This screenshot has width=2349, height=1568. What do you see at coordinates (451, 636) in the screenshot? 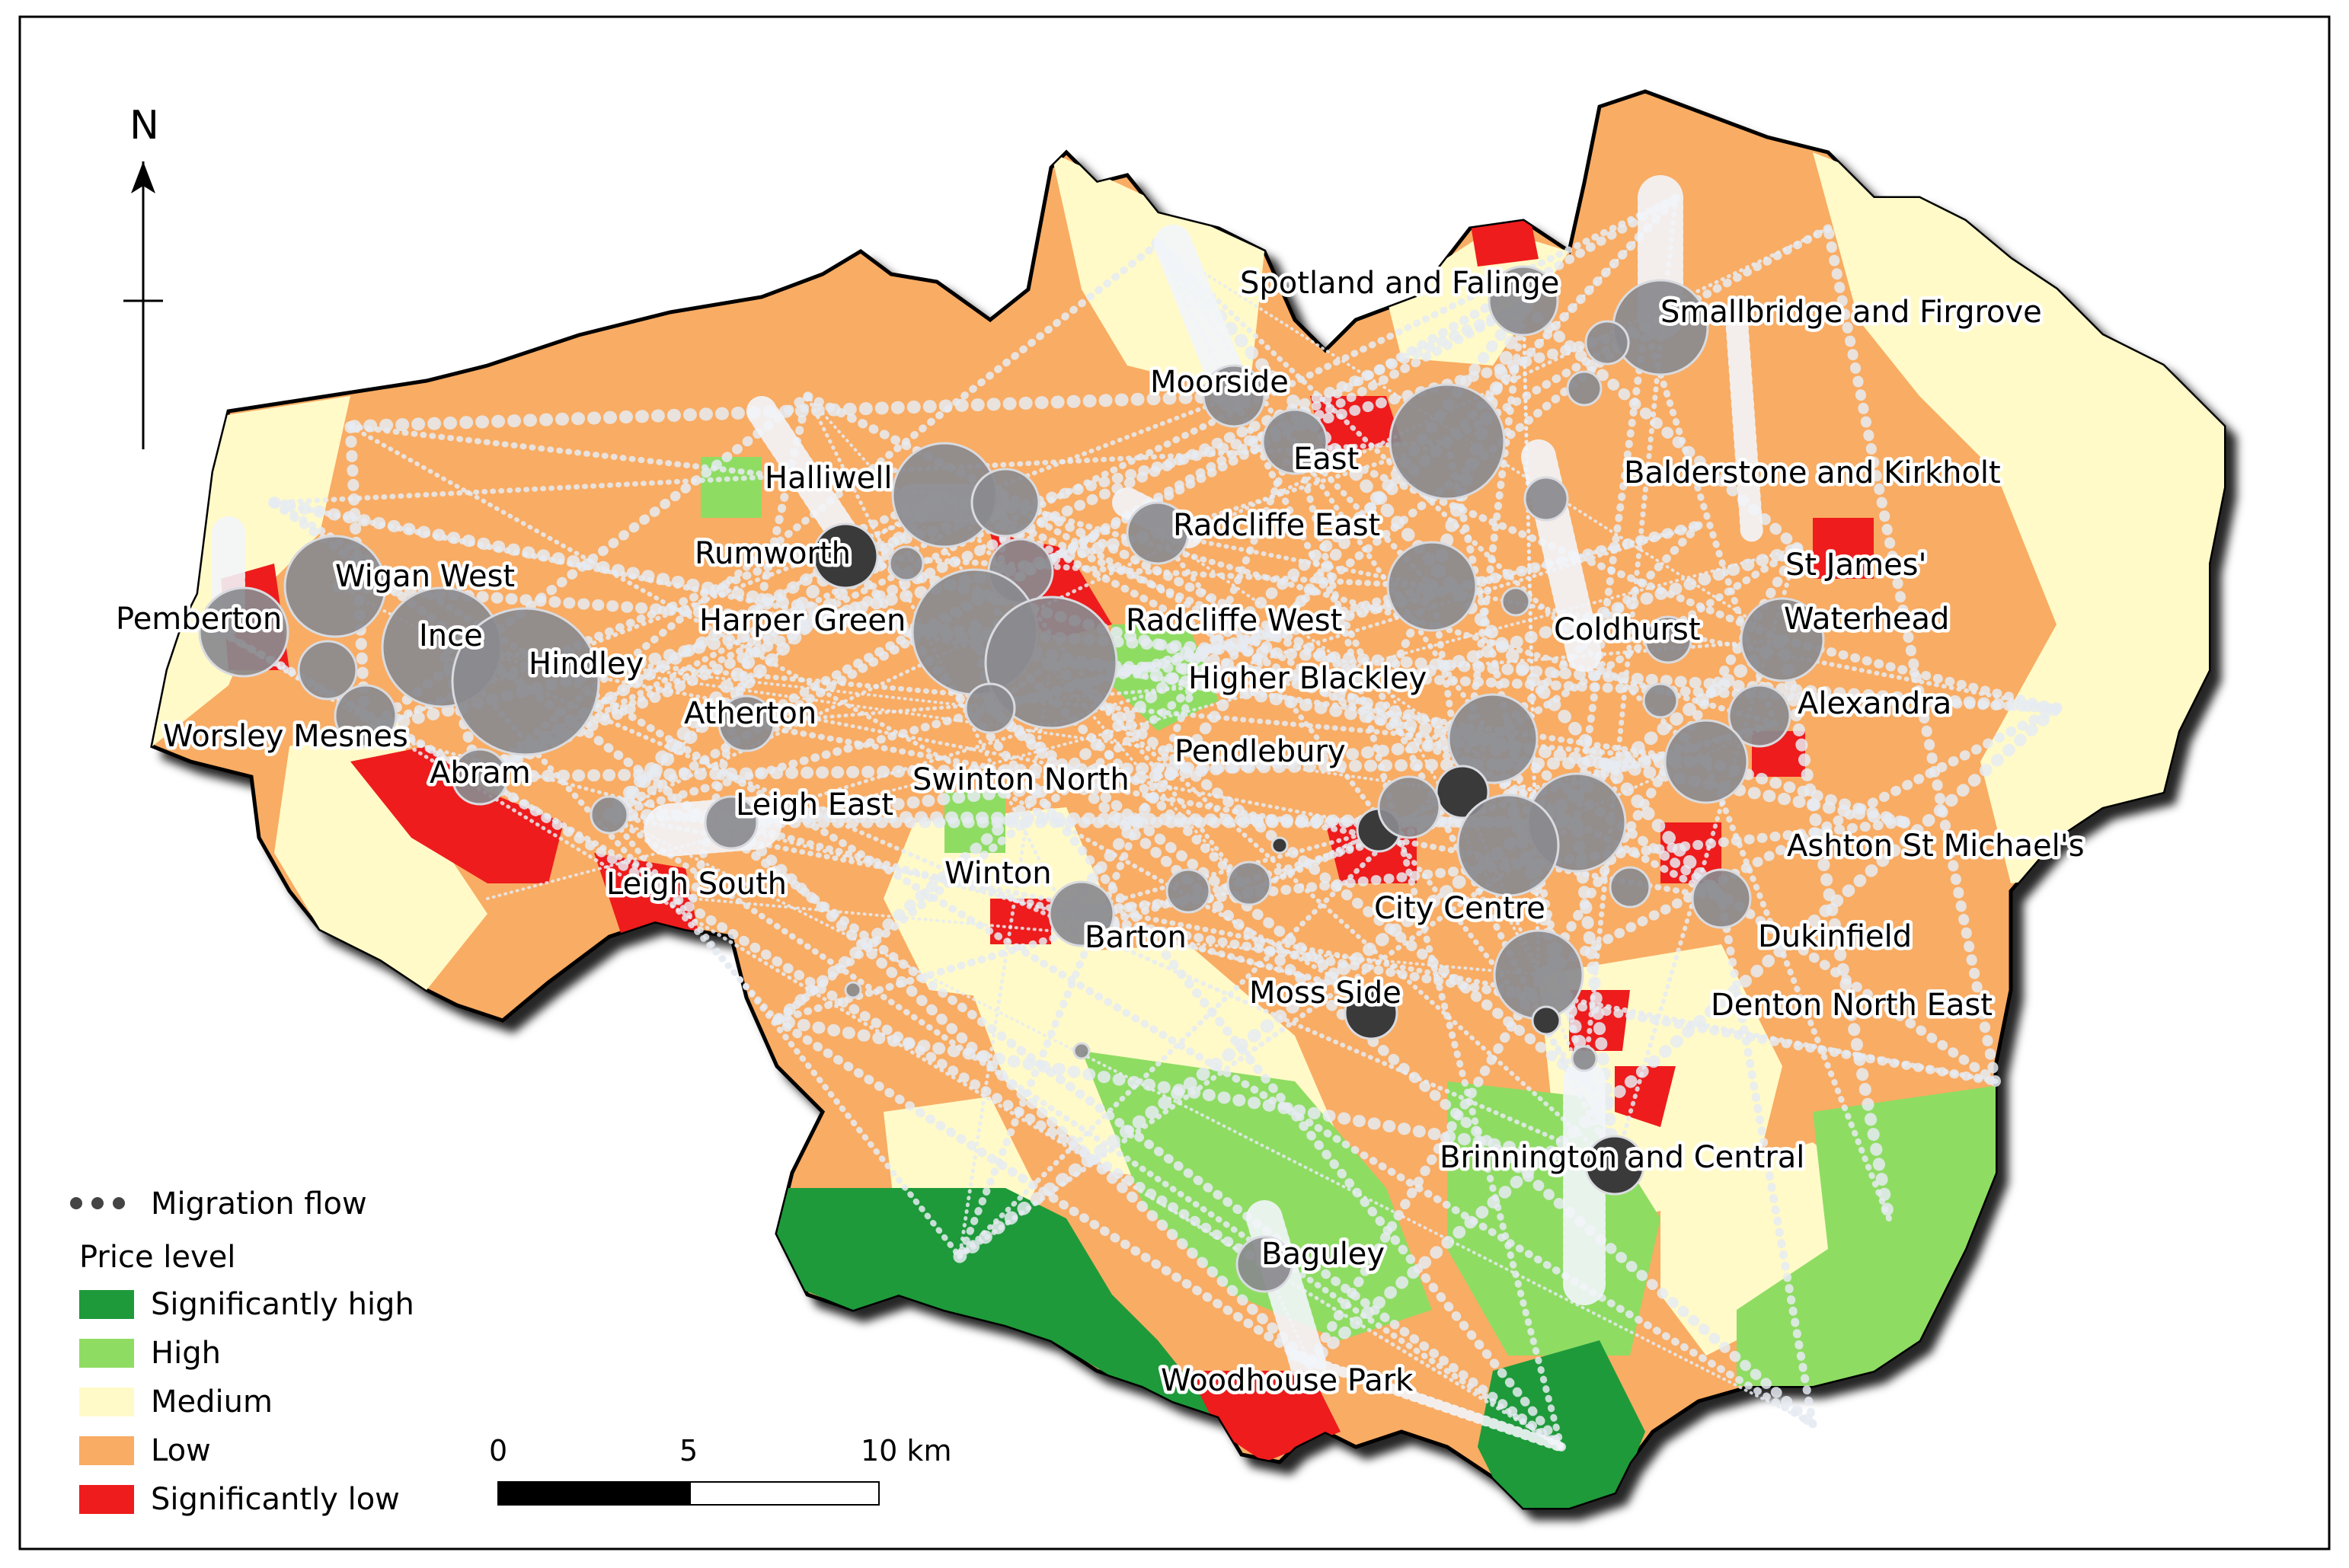
I see `label-ince: Ince` at bounding box center [451, 636].